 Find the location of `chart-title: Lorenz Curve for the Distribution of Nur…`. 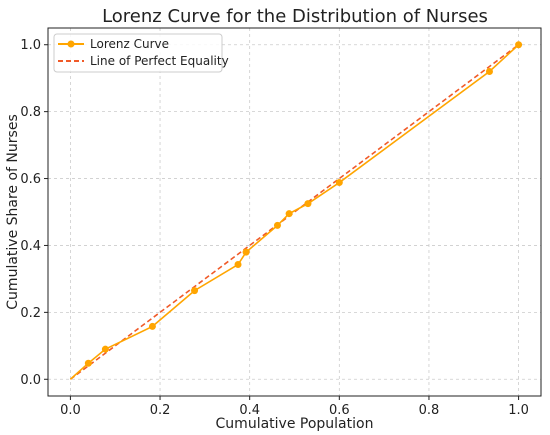

chart-title: Lorenz Curve for the Distribution of Nur… is located at coordinates (295, 16).